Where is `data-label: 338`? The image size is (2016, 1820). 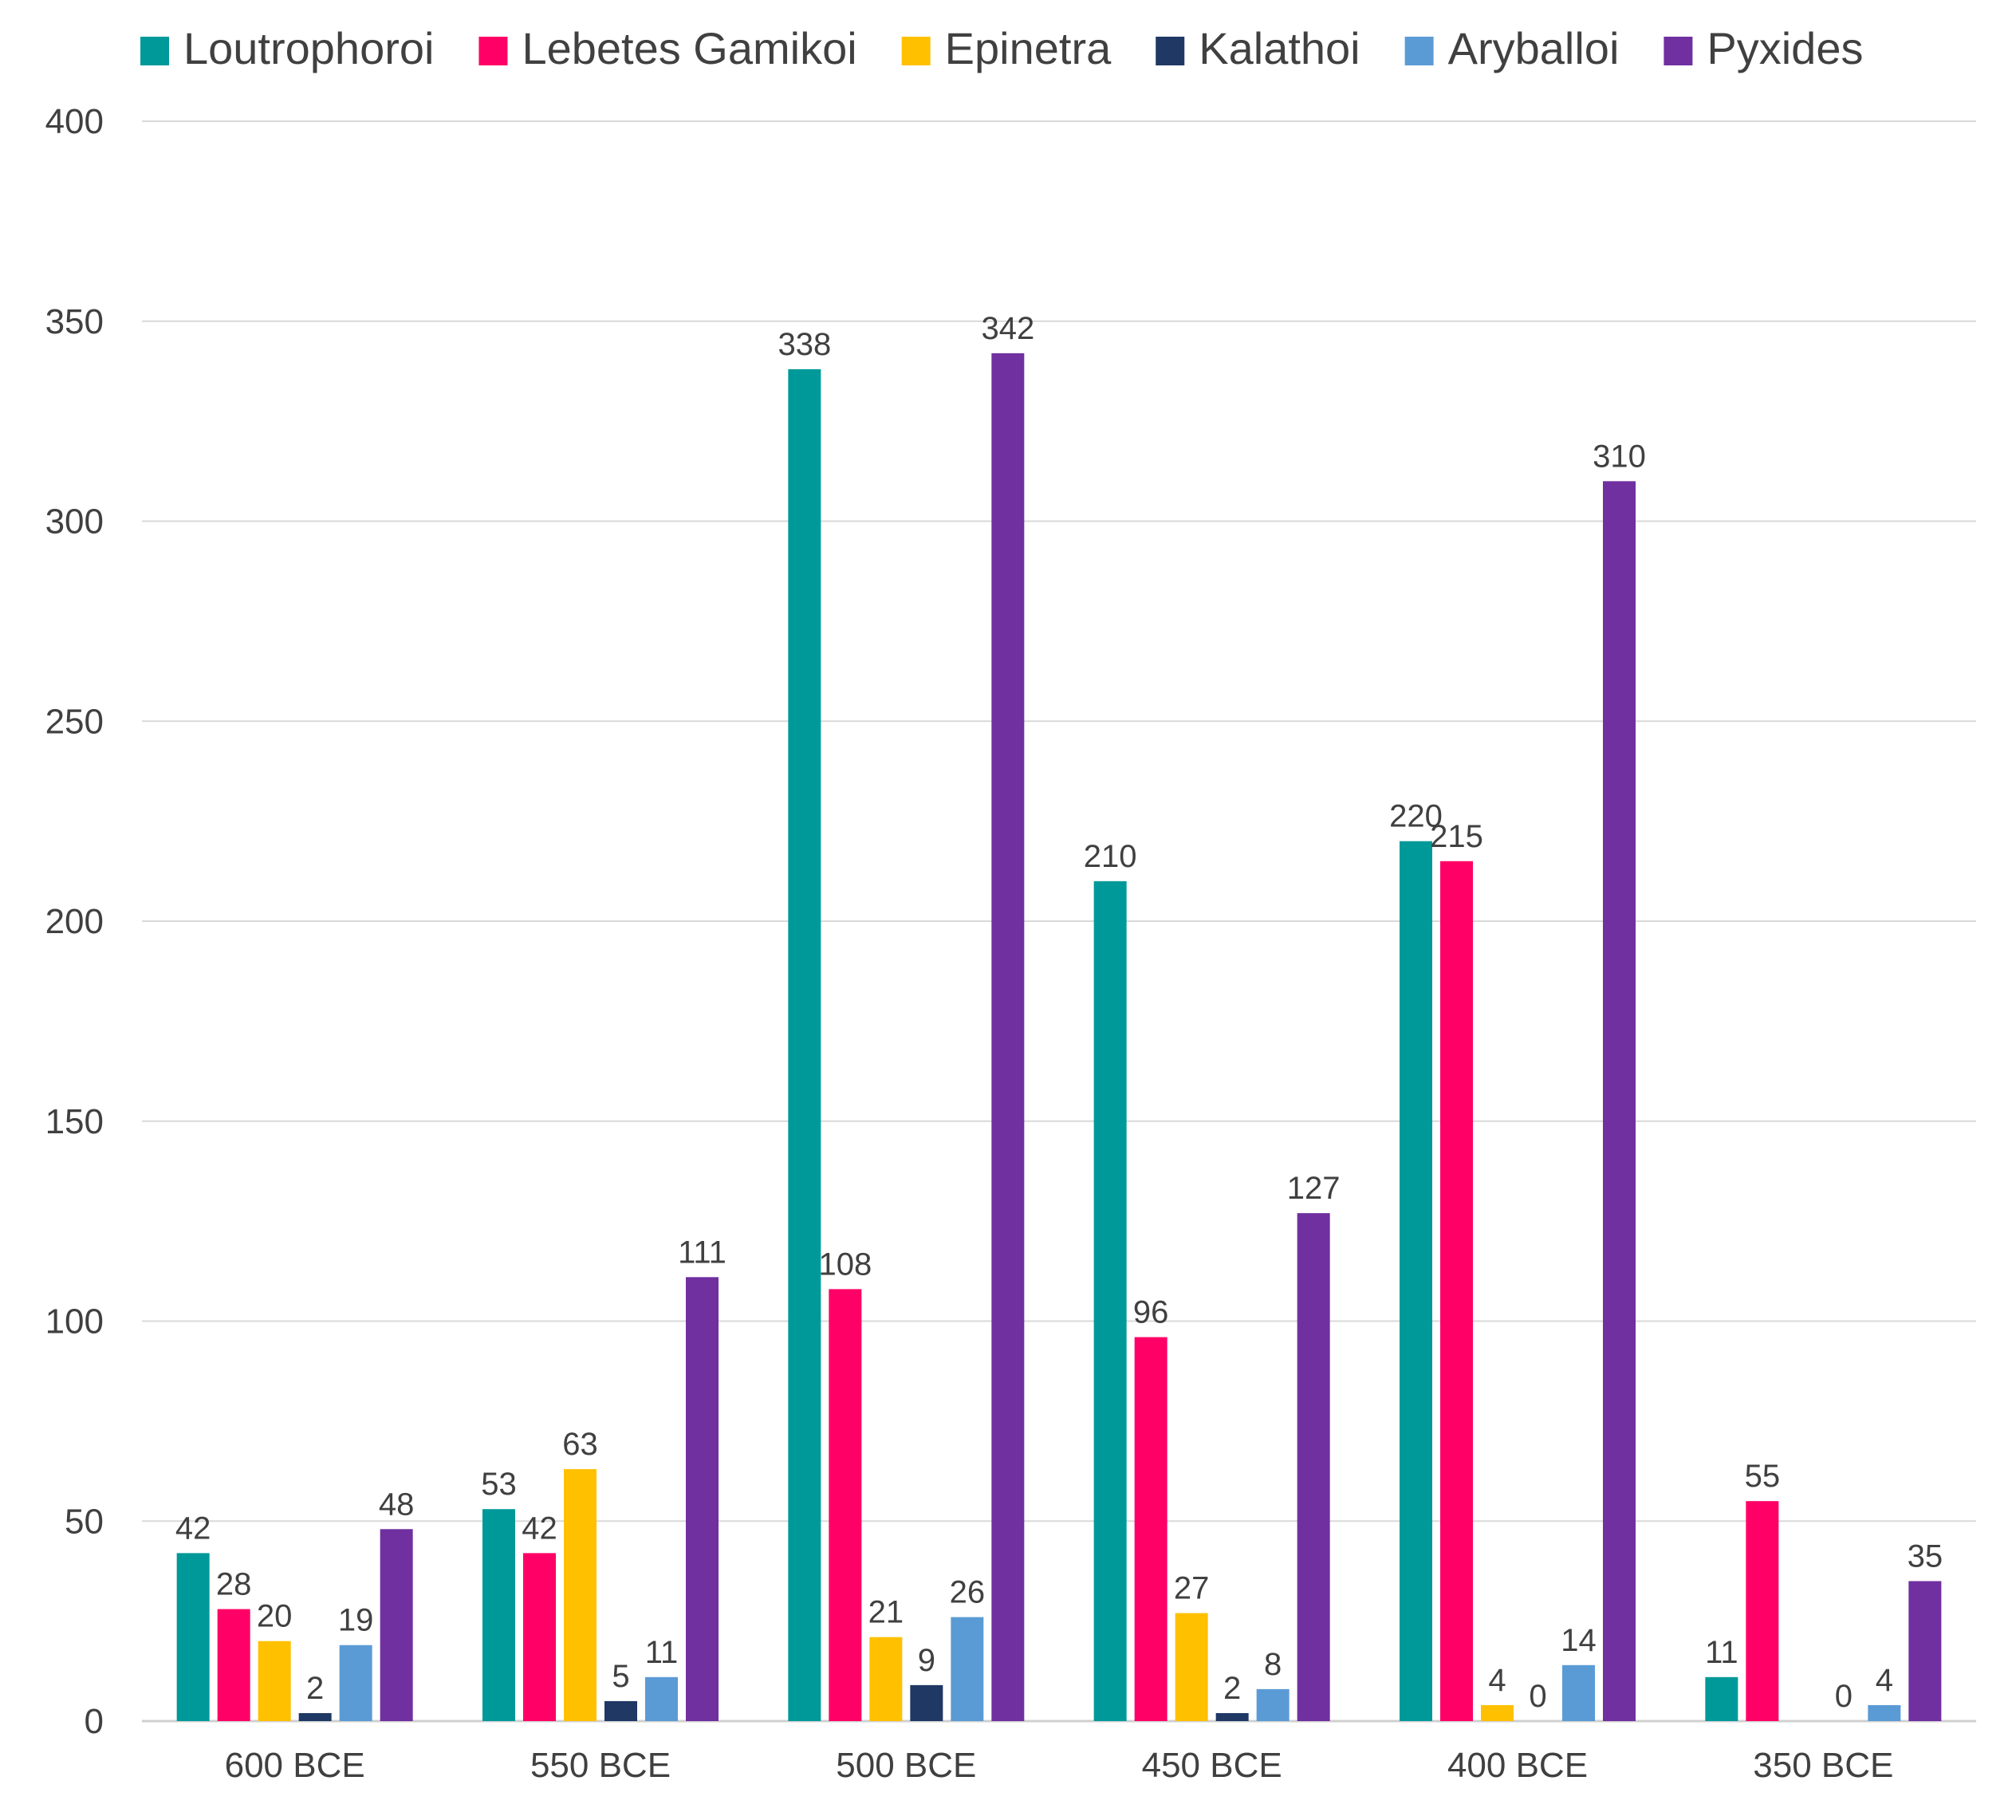 data-label: 338 is located at coordinates (805, 344).